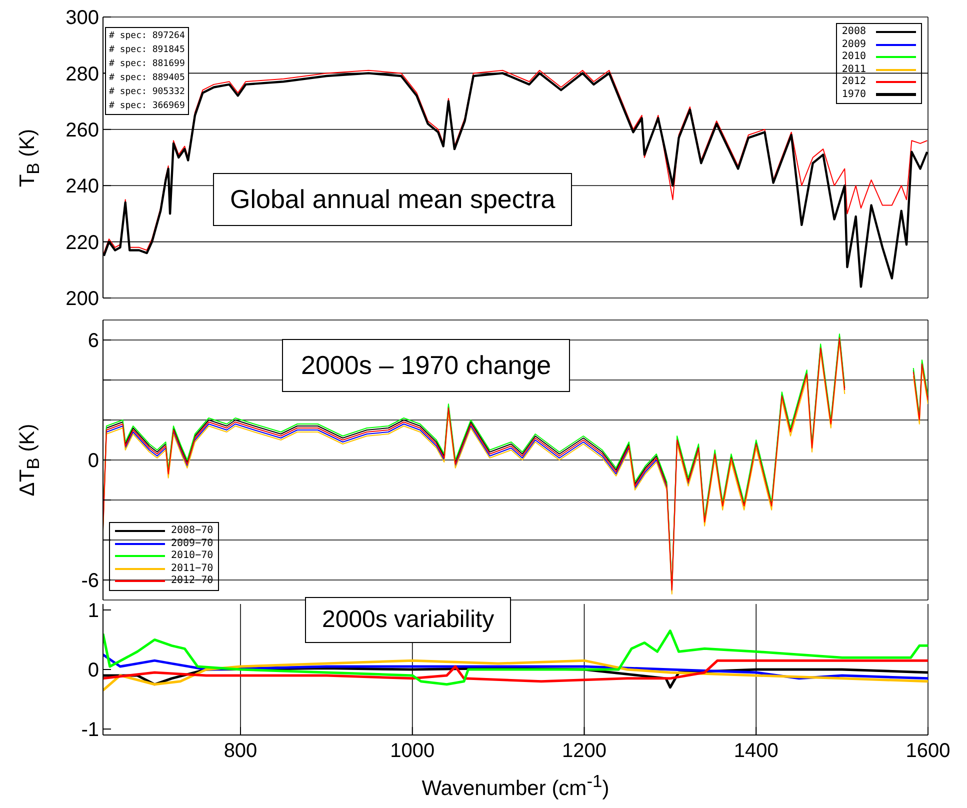  Describe the element at coordinates (408, 620) in the screenshot. I see `annotation: 2000s variability` at that location.